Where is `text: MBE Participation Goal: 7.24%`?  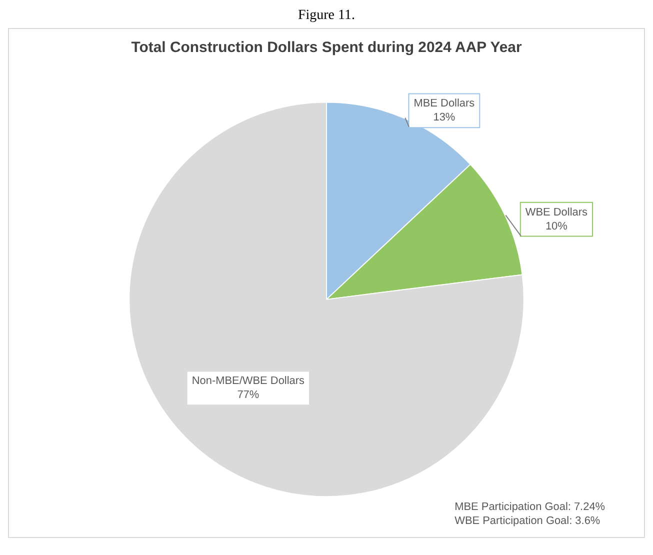
text: MBE Participation Goal: 7.24% is located at coordinates (530, 507).